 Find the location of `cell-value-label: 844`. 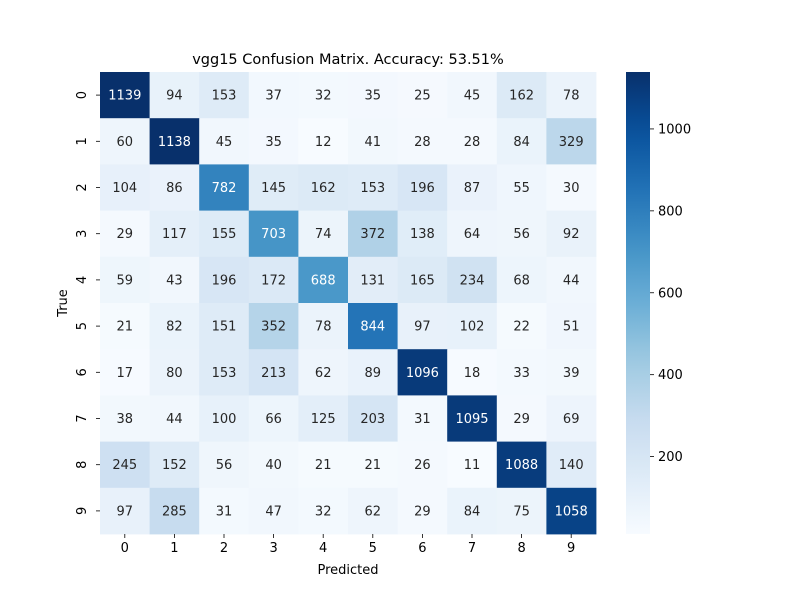

cell-value-label: 844 is located at coordinates (372, 327).